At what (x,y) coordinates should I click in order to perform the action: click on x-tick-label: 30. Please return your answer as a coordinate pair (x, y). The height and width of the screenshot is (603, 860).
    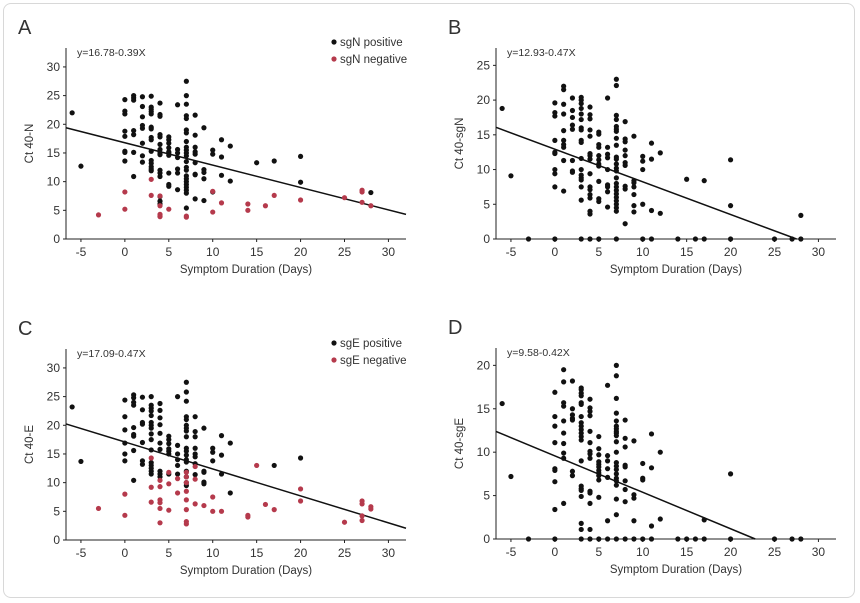
    Looking at the image, I should click on (389, 252).